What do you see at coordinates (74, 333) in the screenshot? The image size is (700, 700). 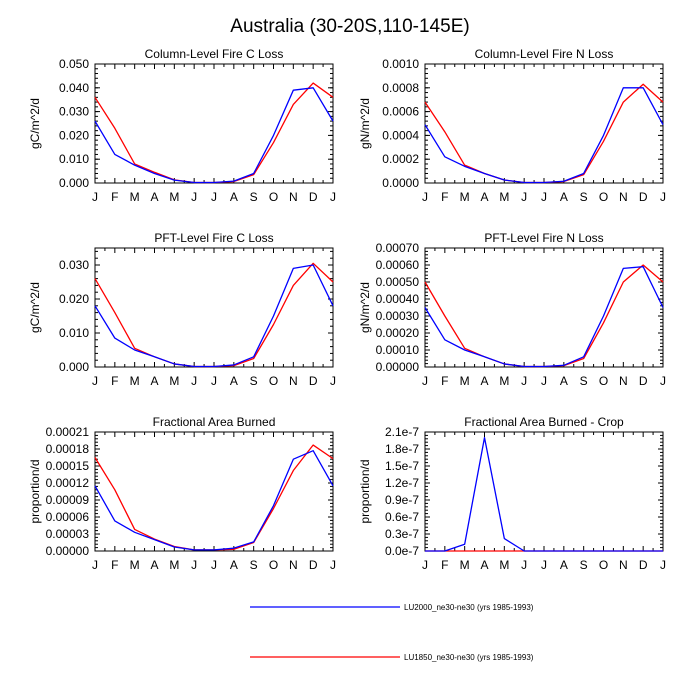 I see `y-tick-label: 0.010` at bounding box center [74, 333].